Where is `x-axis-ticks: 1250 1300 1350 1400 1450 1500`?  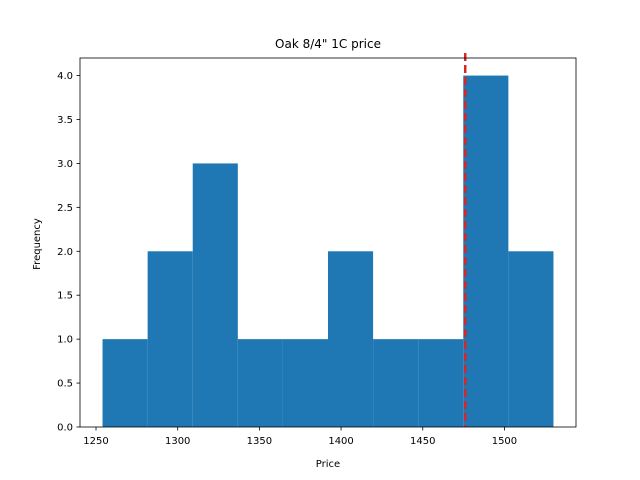
x-axis-ticks: 1250 1300 1350 1400 1450 1500 is located at coordinates (300, 437).